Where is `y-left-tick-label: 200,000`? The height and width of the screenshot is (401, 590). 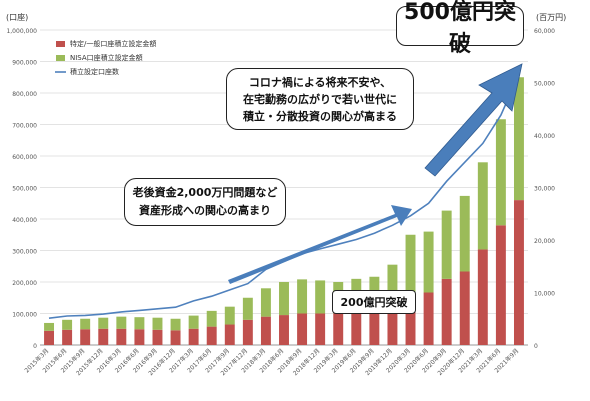 y-left-tick-label: 200,000 is located at coordinates (24, 283).